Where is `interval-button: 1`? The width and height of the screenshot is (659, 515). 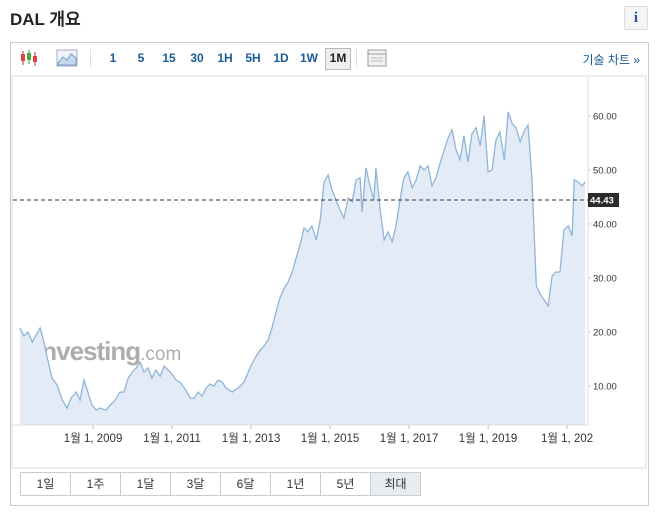 interval-button: 1 is located at coordinates (113, 58).